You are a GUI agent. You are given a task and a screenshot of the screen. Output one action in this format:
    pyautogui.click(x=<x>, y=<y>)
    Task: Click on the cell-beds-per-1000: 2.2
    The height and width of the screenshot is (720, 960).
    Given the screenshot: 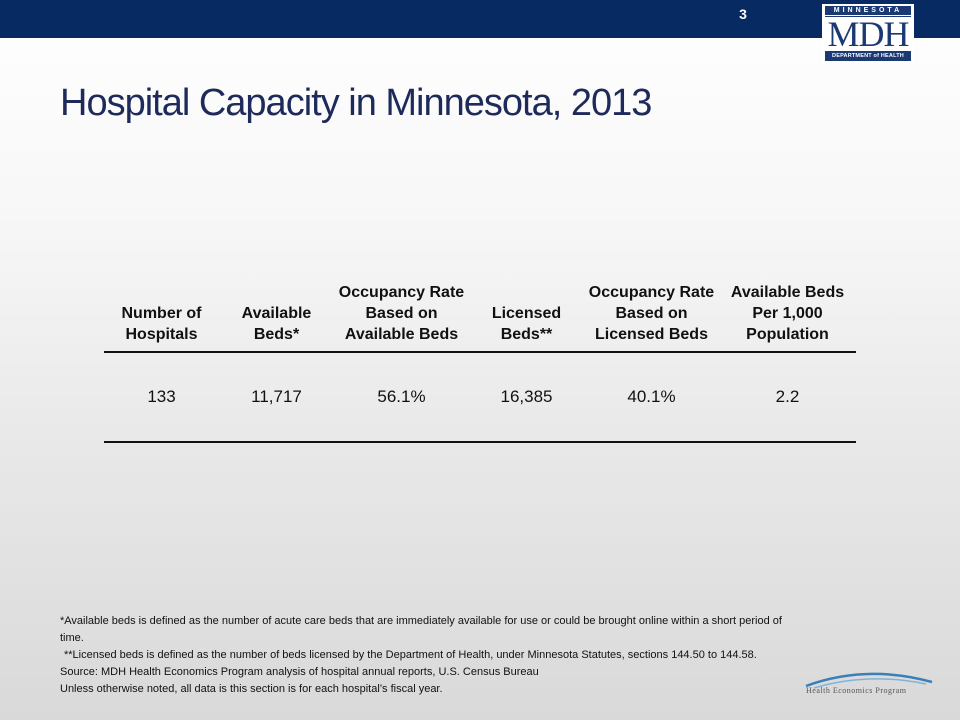 What is the action you would take?
    pyautogui.click(x=787, y=397)
    